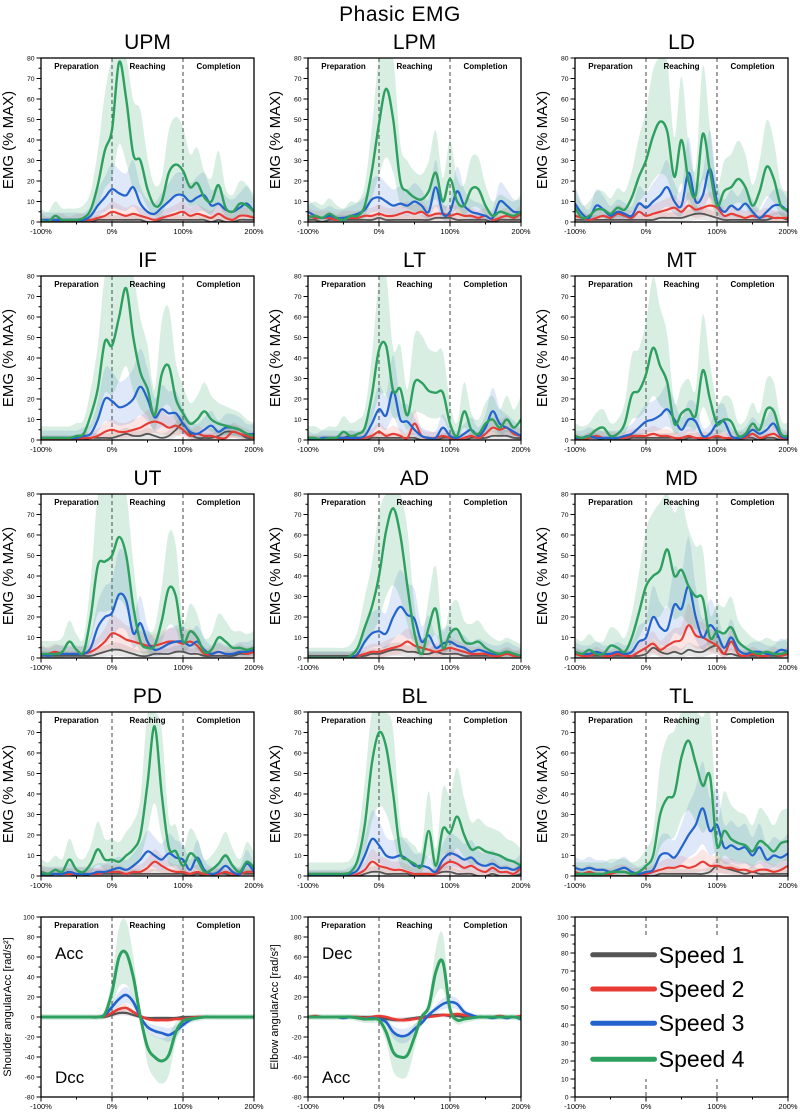 This screenshot has height=1119, width=800. Describe the element at coordinates (681, 140) in the screenshot. I see `series-layer` at that location.